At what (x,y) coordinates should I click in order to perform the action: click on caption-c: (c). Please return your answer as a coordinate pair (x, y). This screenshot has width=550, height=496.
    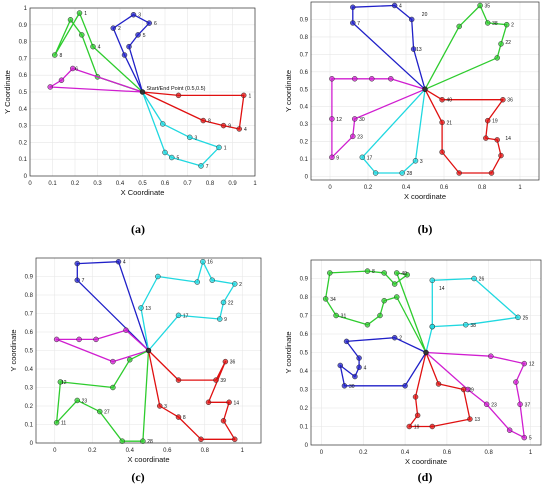
    Looking at the image, I should click on (138, 477).